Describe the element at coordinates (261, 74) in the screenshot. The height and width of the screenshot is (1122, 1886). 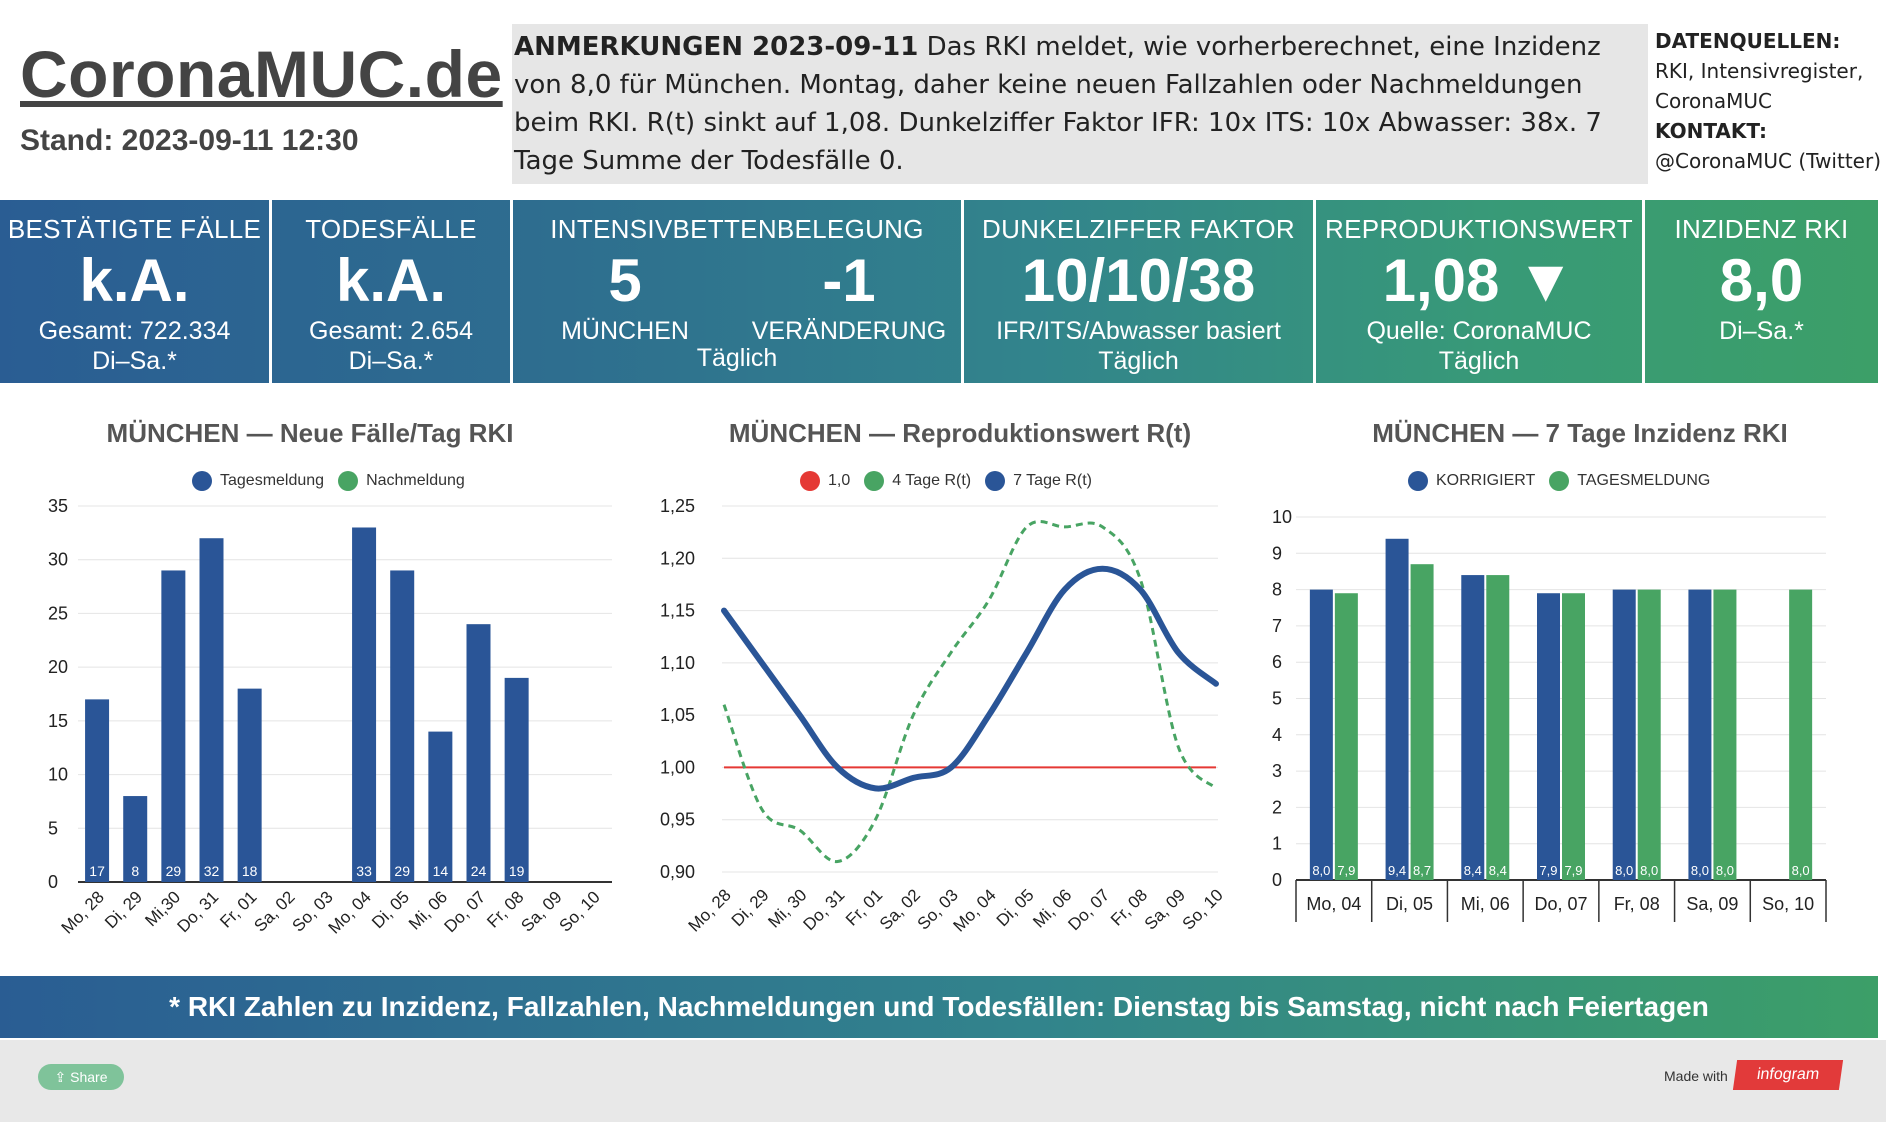
I see `site-title: CoronaMUC.de` at that location.